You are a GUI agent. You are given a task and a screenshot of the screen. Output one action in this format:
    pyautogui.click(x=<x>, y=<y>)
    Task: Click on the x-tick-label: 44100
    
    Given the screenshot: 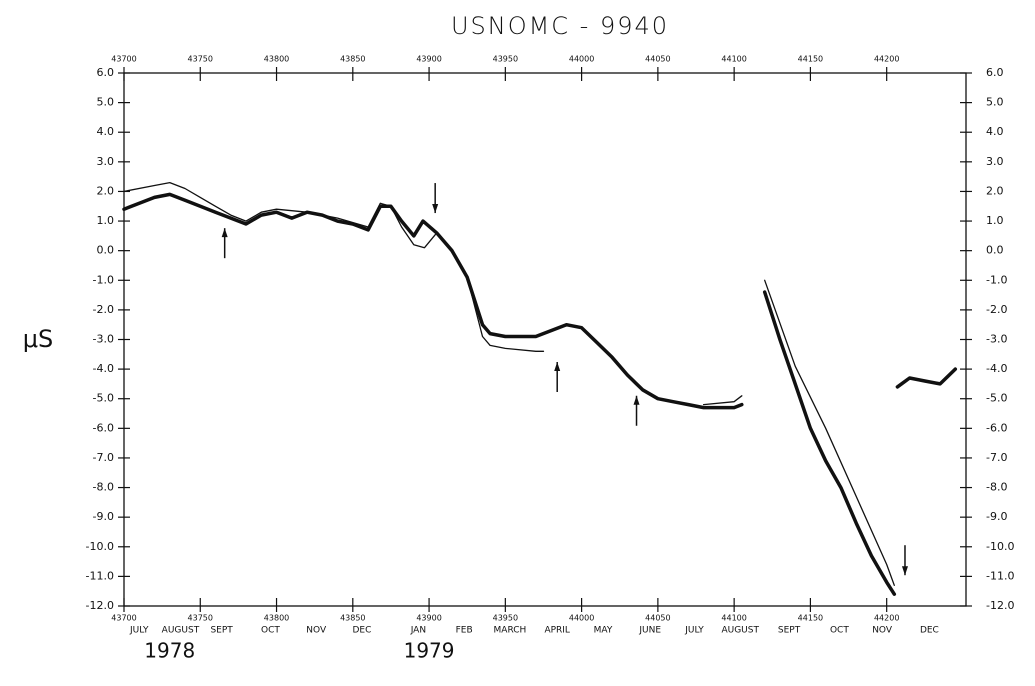 What is the action you would take?
    pyautogui.click(x=733, y=618)
    